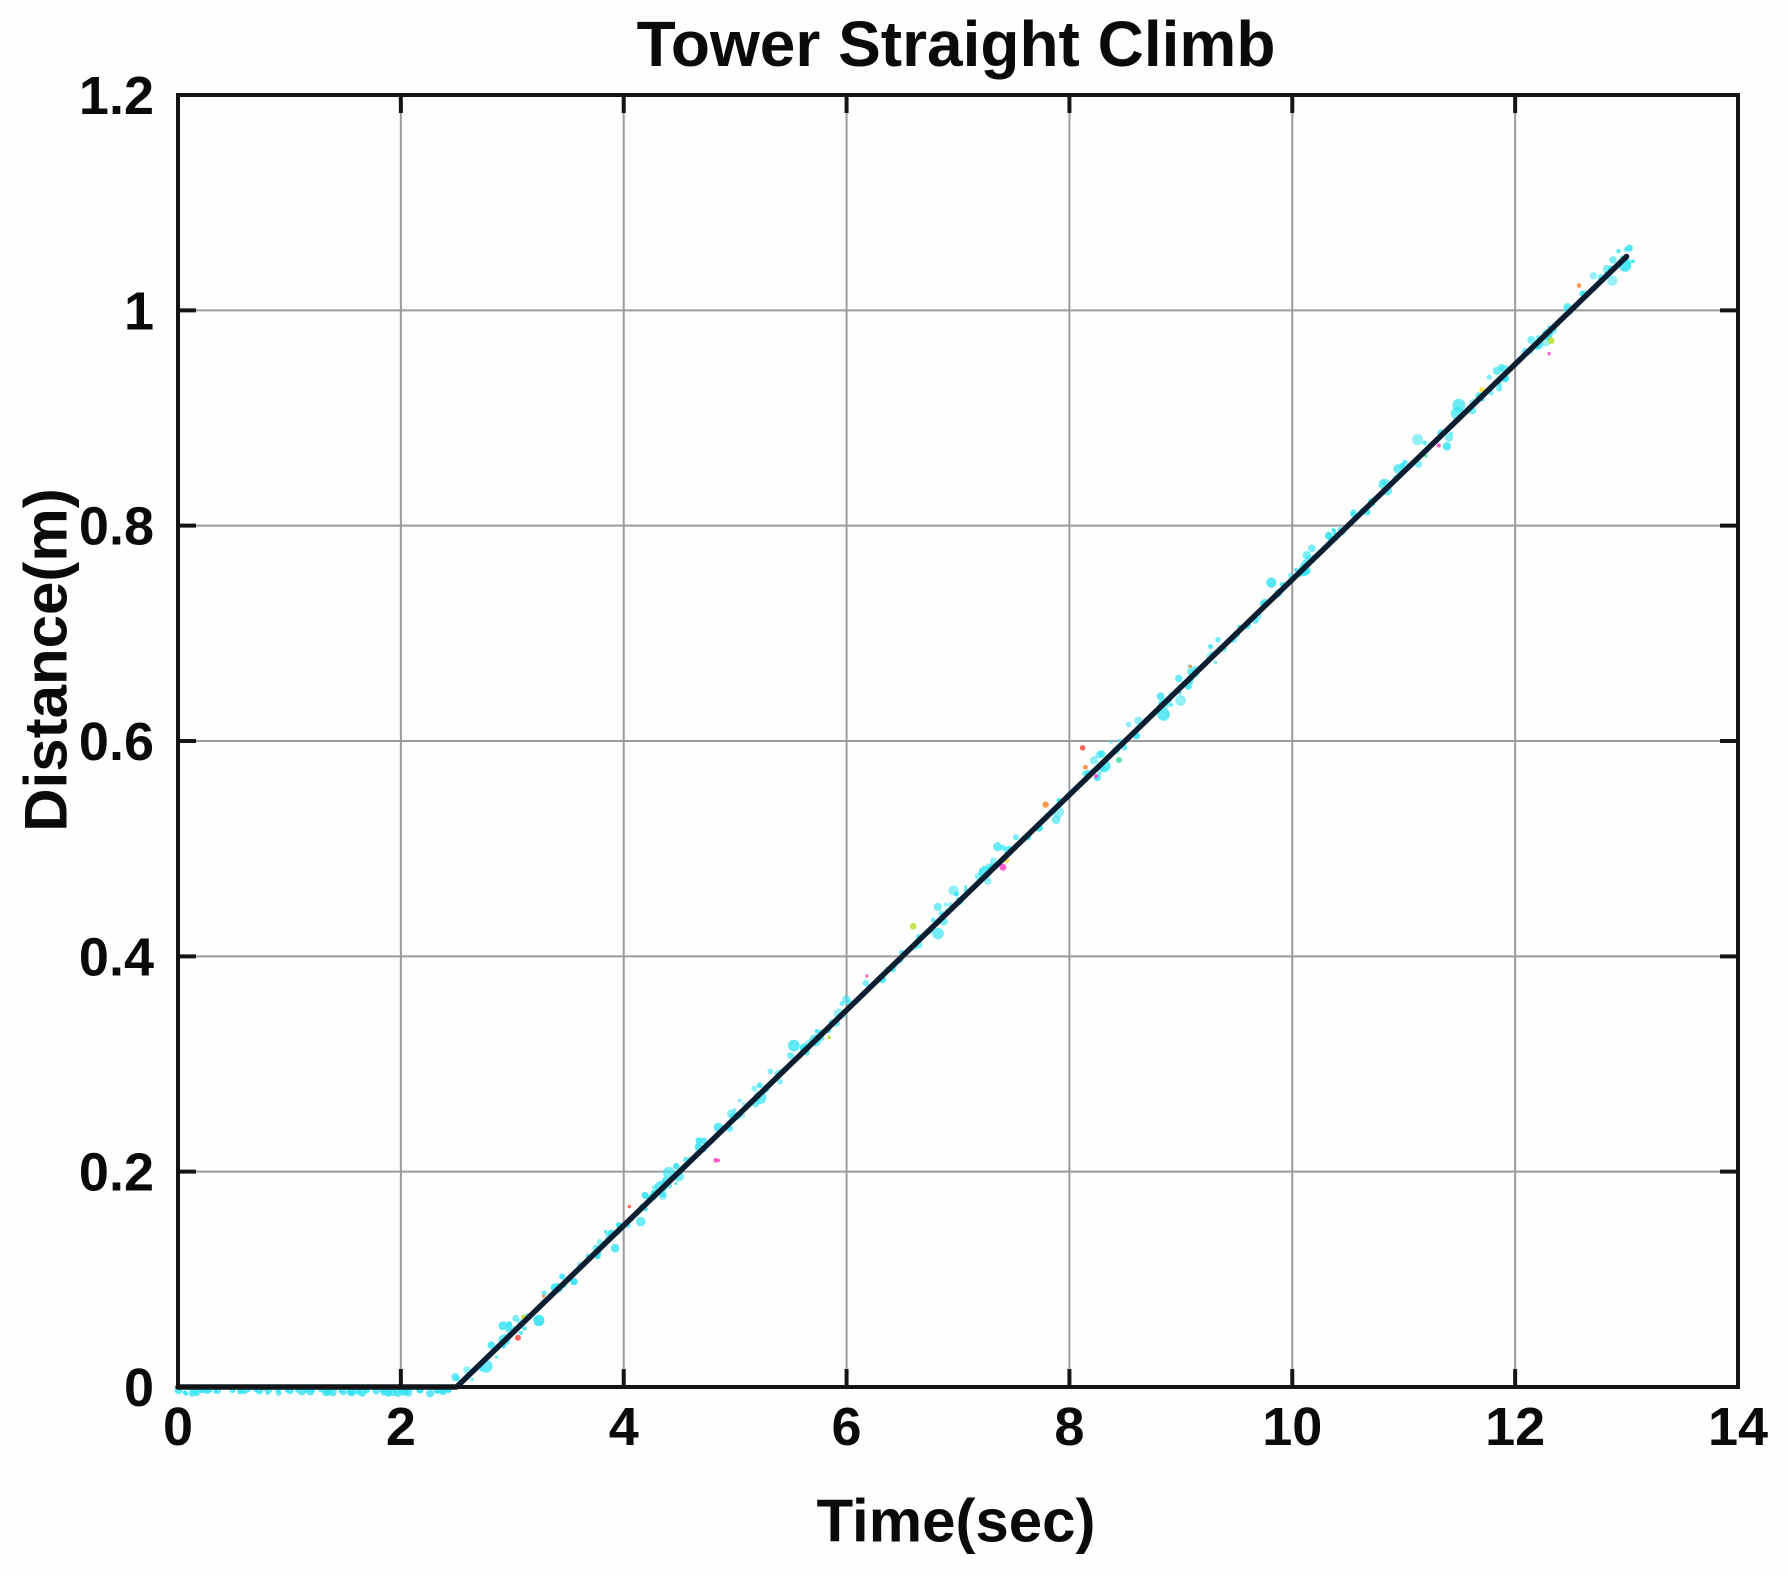 This screenshot has width=1788, height=1576. What do you see at coordinates (116, 96) in the screenshot?
I see `y-tick-label: 1.2` at bounding box center [116, 96].